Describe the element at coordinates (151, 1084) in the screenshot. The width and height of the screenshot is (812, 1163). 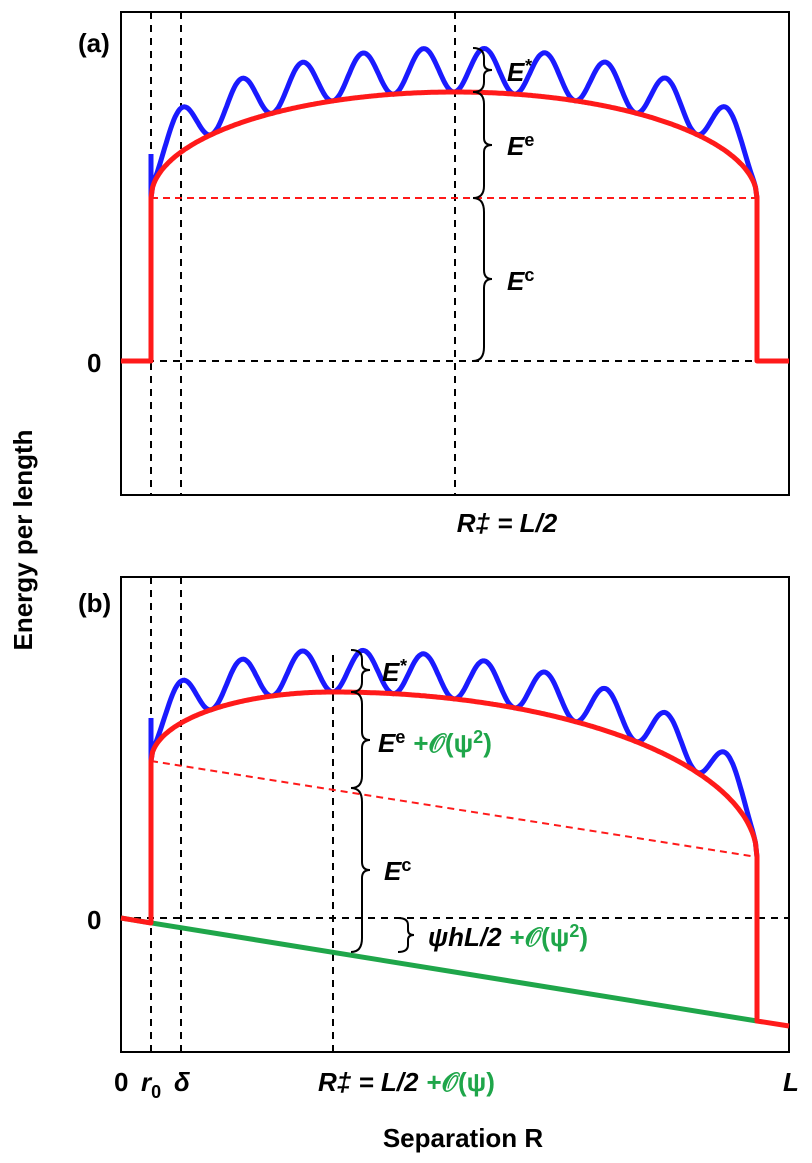
I see `x-tick-r0: r0` at that location.